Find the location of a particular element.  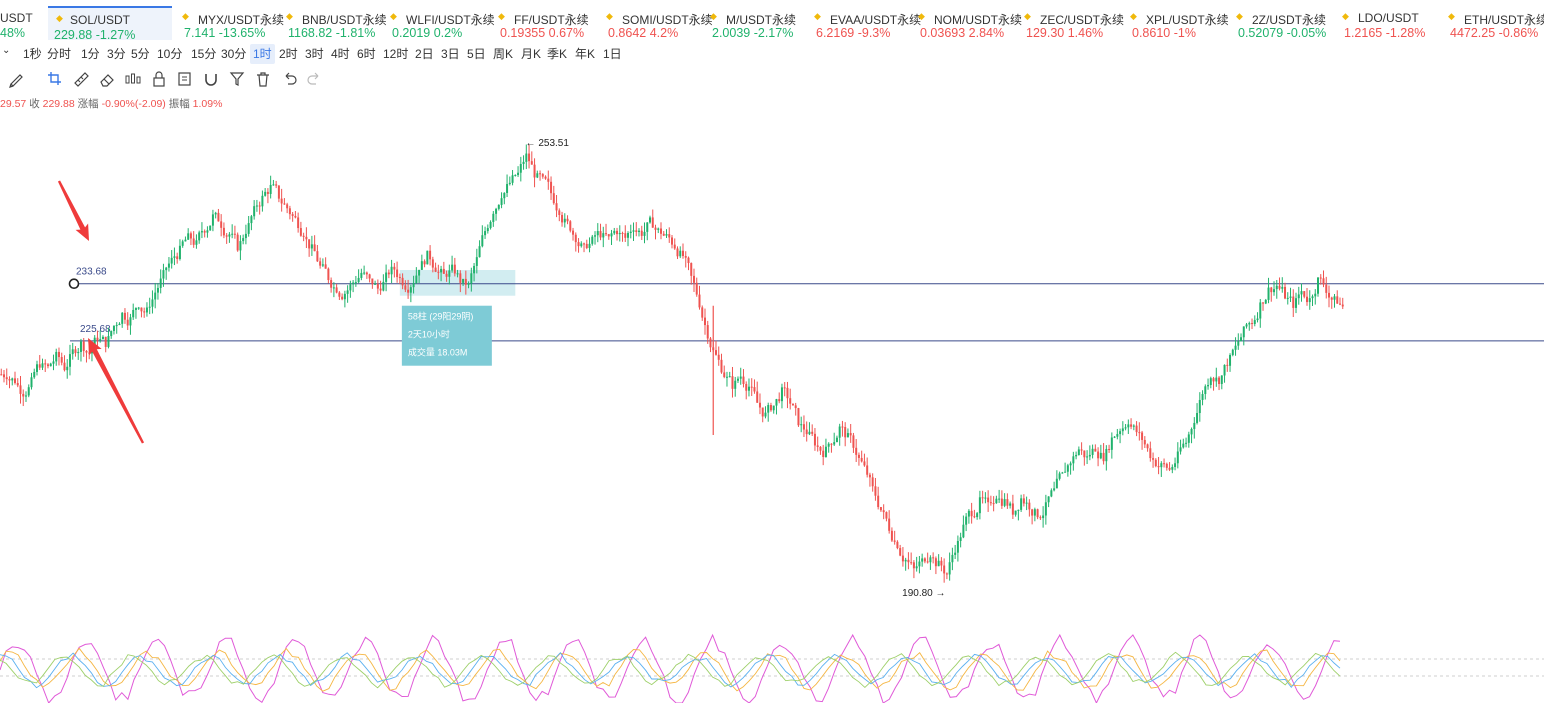

ticker-wlfi-usdt-: ◆ WLFI/USDT永续 0.2019 0.2% is located at coordinates (440, 23).